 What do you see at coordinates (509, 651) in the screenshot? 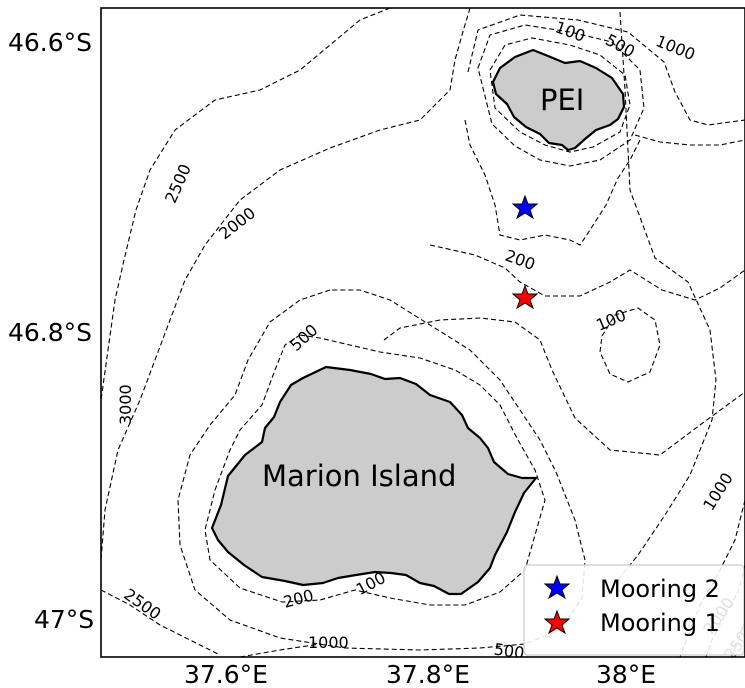
I see `contour-label-500-southeast: 500` at bounding box center [509, 651].